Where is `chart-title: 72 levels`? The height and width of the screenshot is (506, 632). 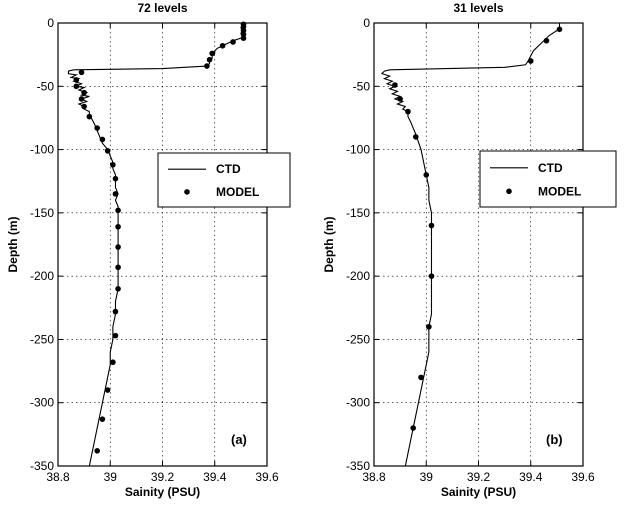
chart-title: 72 levels is located at coordinates (162, 8).